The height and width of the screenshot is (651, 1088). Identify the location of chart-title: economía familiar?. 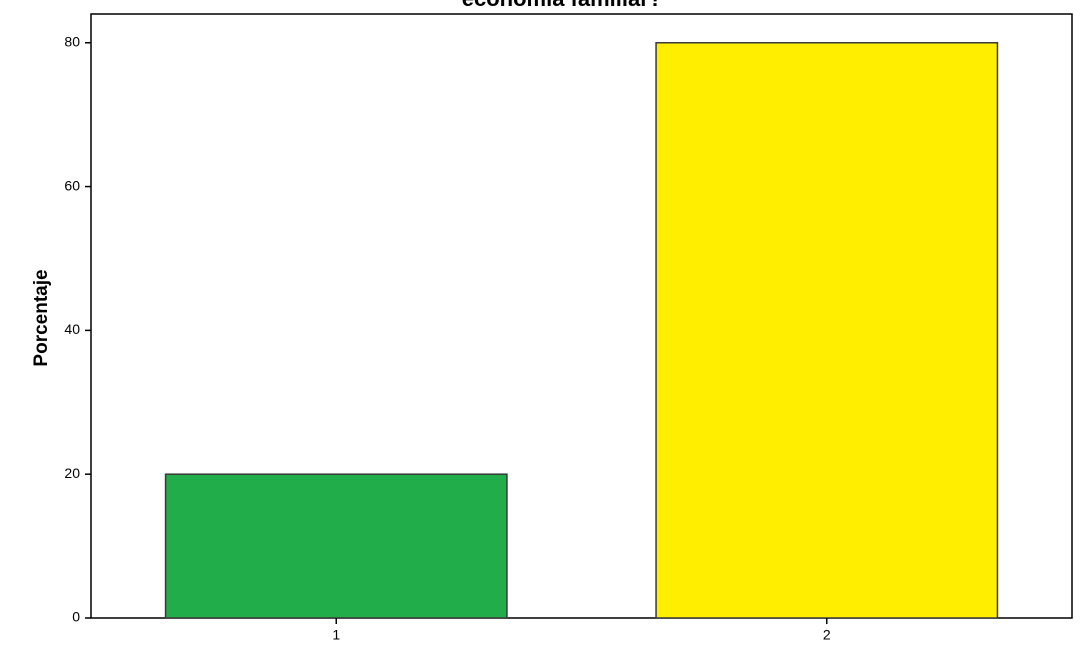
(562, 5).